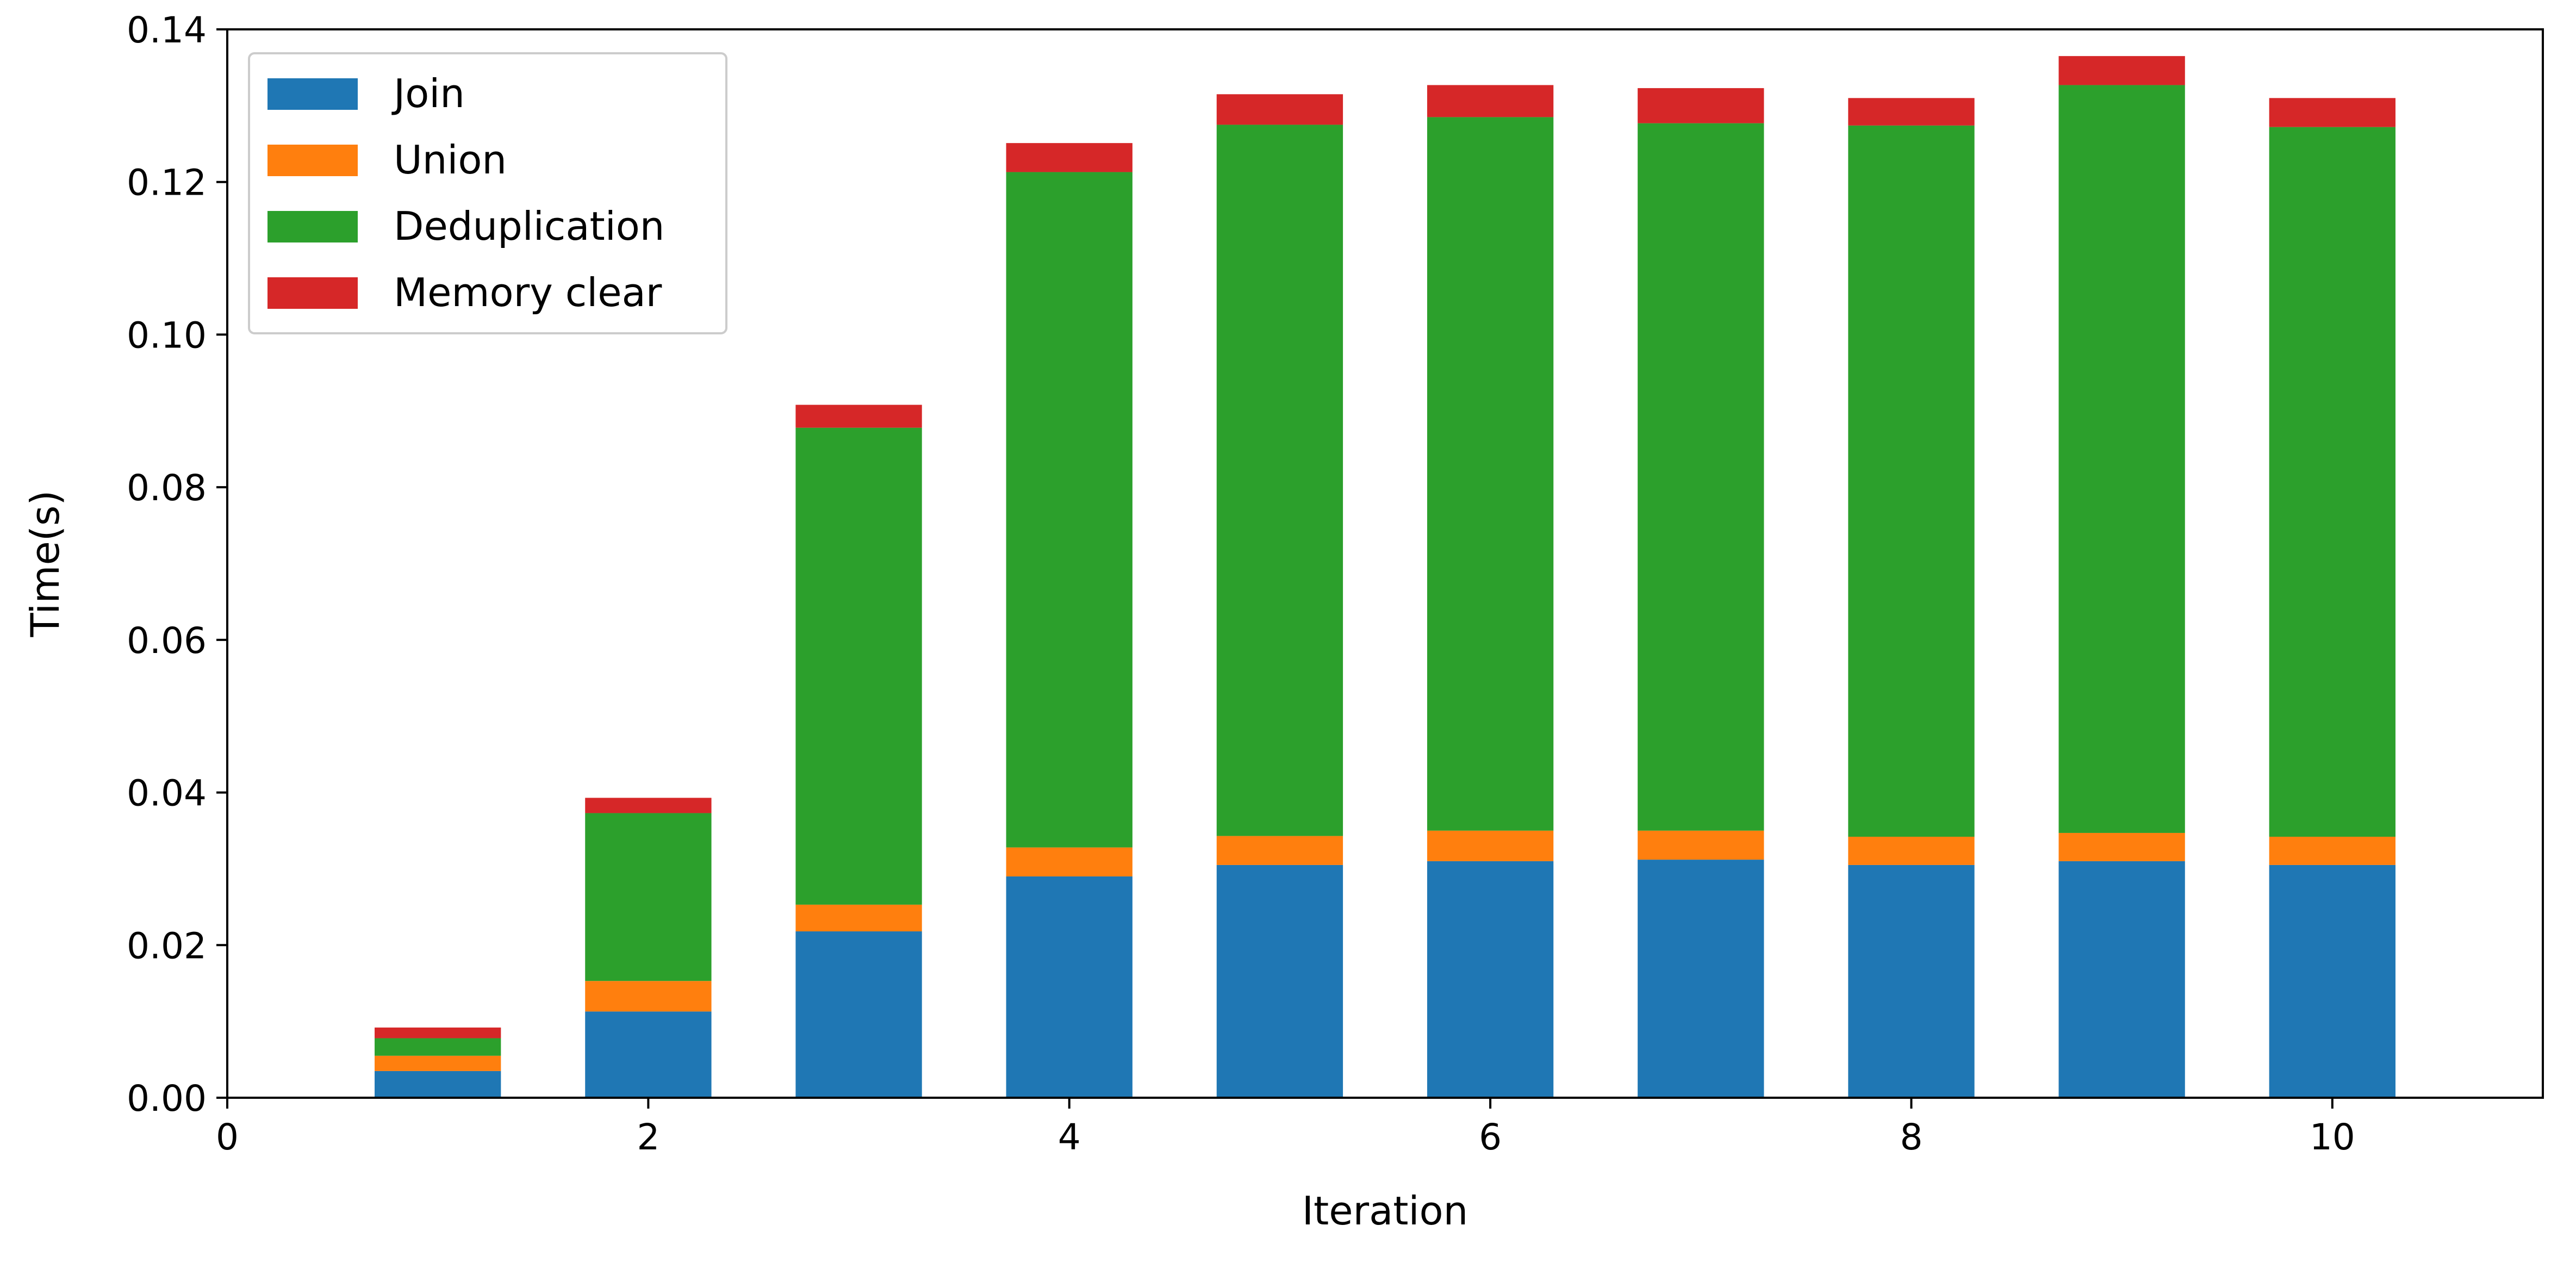 This screenshot has width=2576, height=1269. I want to click on legend-swatch-union, so click(312, 160).